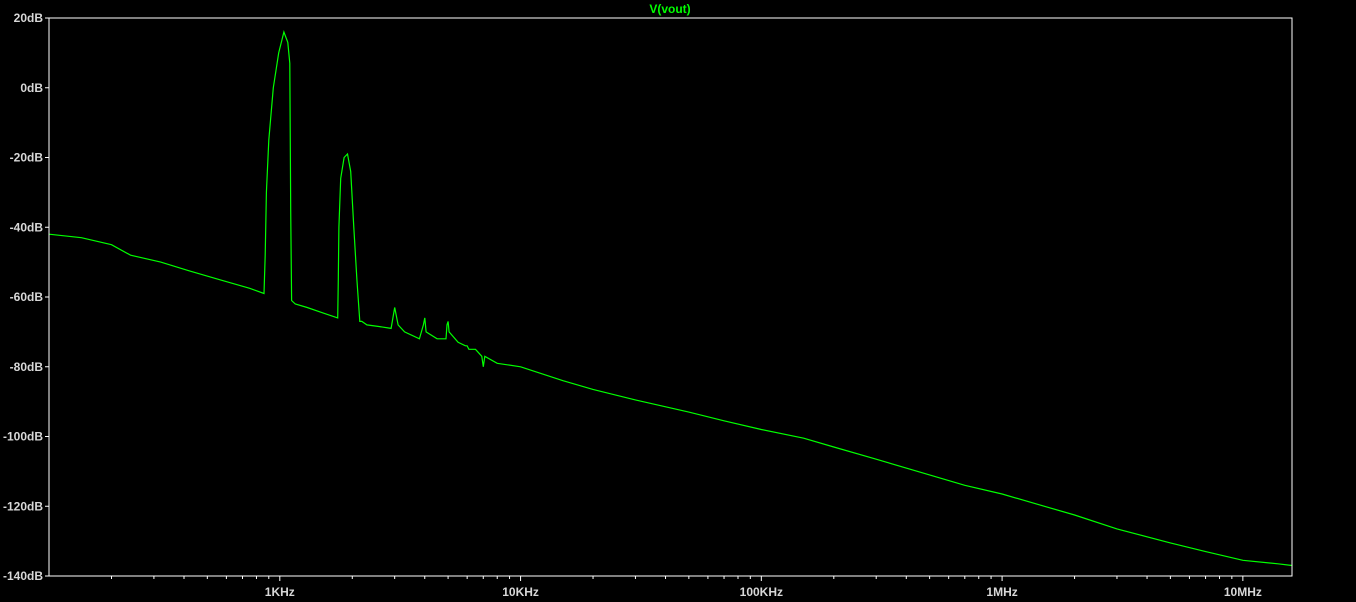  Describe the element at coordinates (23, 576) in the screenshot. I see `y-tick-label: -140dB` at that location.